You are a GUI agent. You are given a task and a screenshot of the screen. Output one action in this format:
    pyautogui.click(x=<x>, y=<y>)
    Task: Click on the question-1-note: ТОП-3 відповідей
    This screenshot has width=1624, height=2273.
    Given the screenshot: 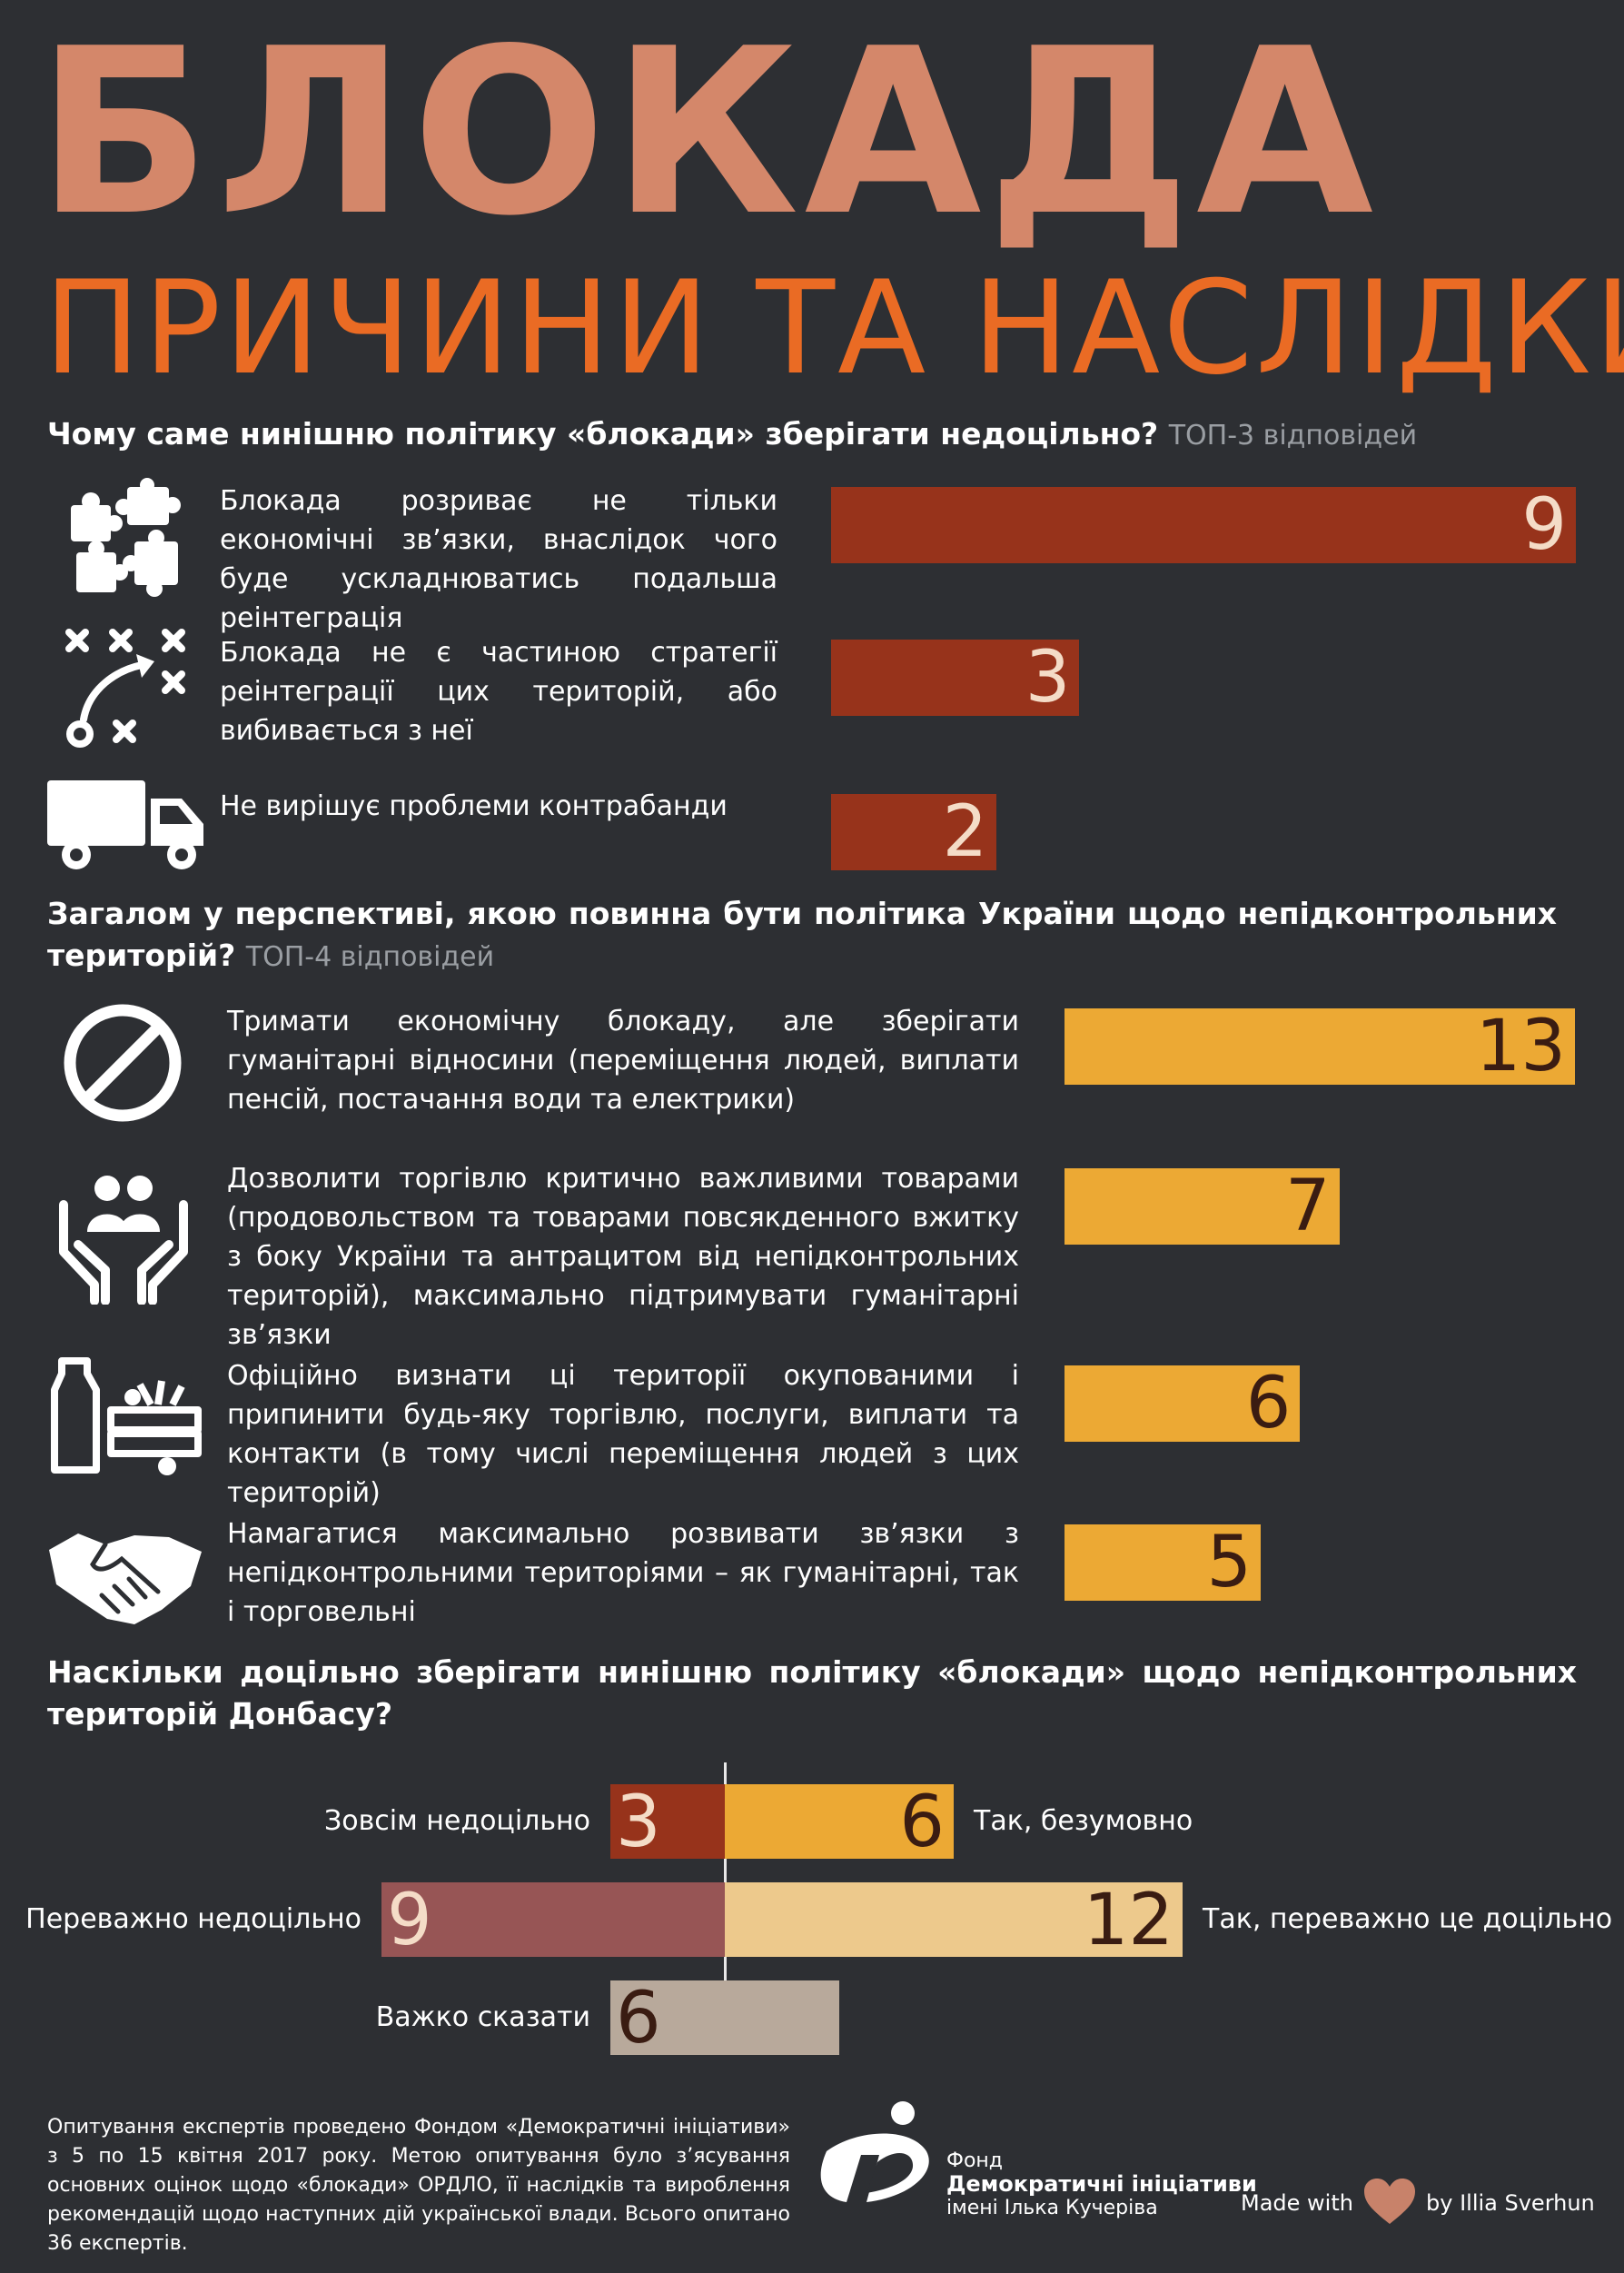 What is the action you would take?
    pyautogui.click(x=1293, y=436)
    